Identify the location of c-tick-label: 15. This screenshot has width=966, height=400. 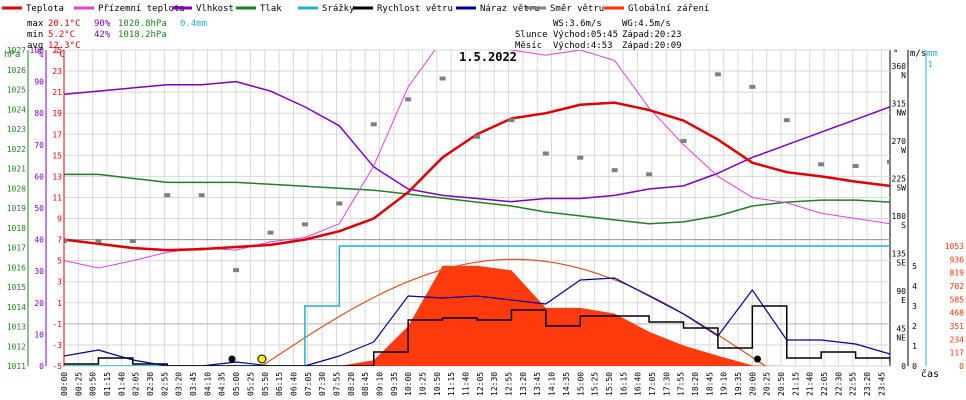
(57, 155).